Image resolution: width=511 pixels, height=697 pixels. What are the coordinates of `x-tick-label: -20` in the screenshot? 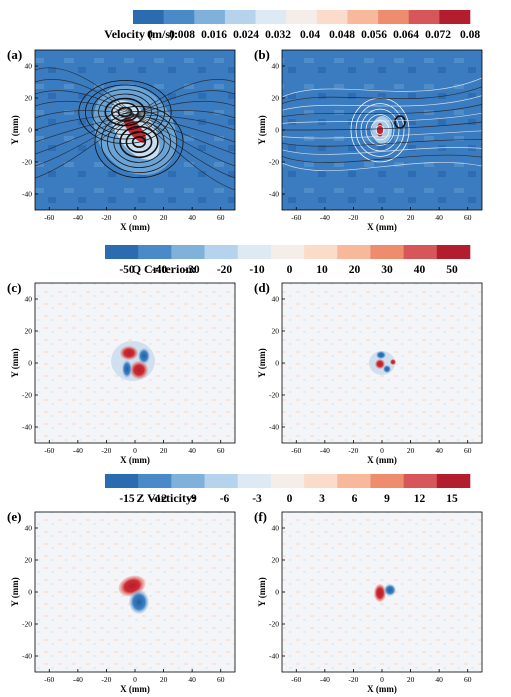 It's located at (106, 679).